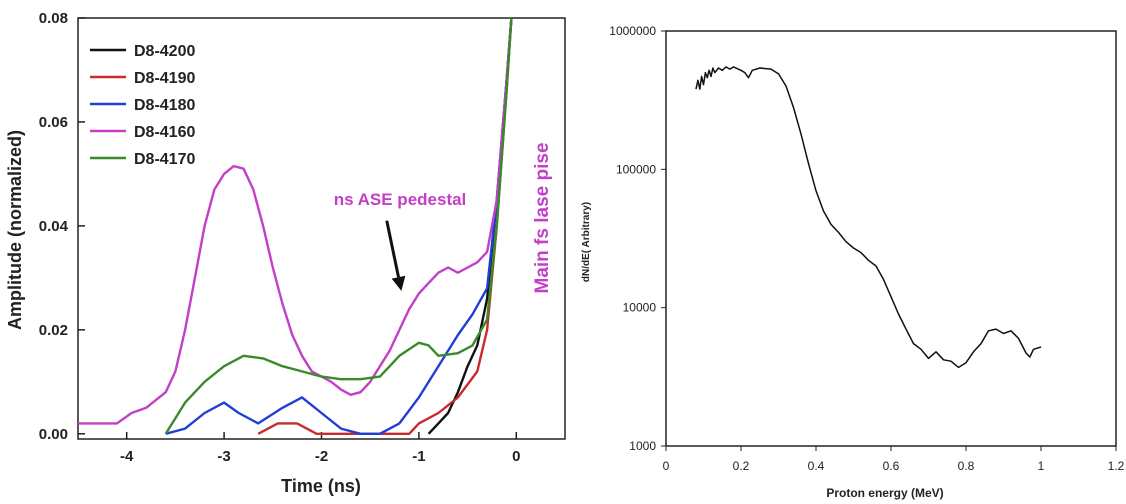 The width and height of the screenshot is (1126, 504). What do you see at coordinates (632, 31) in the screenshot?
I see `right-y-tick-label: 1000000` at bounding box center [632, 31].